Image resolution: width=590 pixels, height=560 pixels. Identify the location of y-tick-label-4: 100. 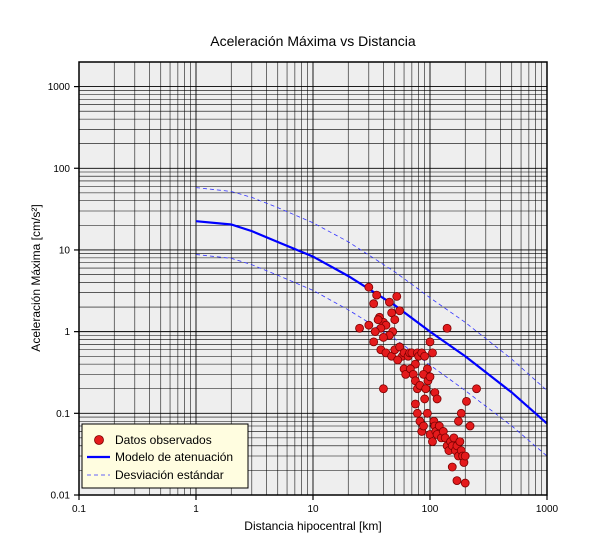
(61, 169).